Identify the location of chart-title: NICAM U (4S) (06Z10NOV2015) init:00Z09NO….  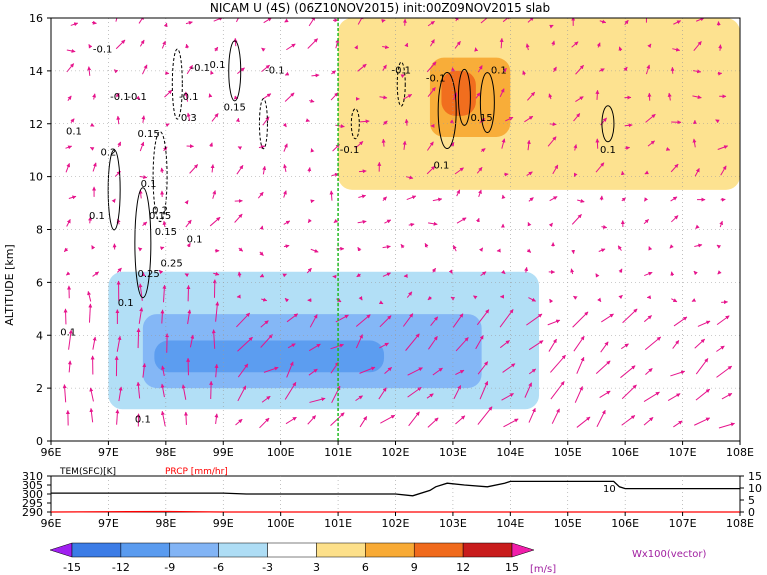
(380, 8).